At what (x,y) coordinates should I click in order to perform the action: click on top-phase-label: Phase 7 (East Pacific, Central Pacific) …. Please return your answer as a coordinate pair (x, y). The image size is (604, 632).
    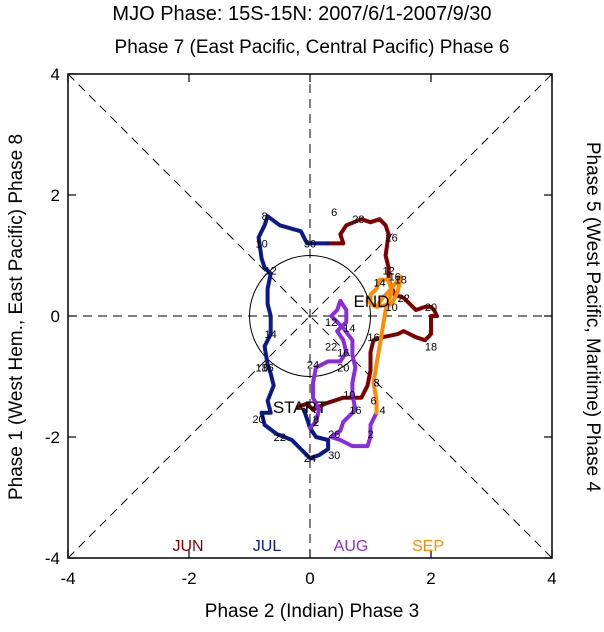
    Looking at the image, I should click on (312, 47).